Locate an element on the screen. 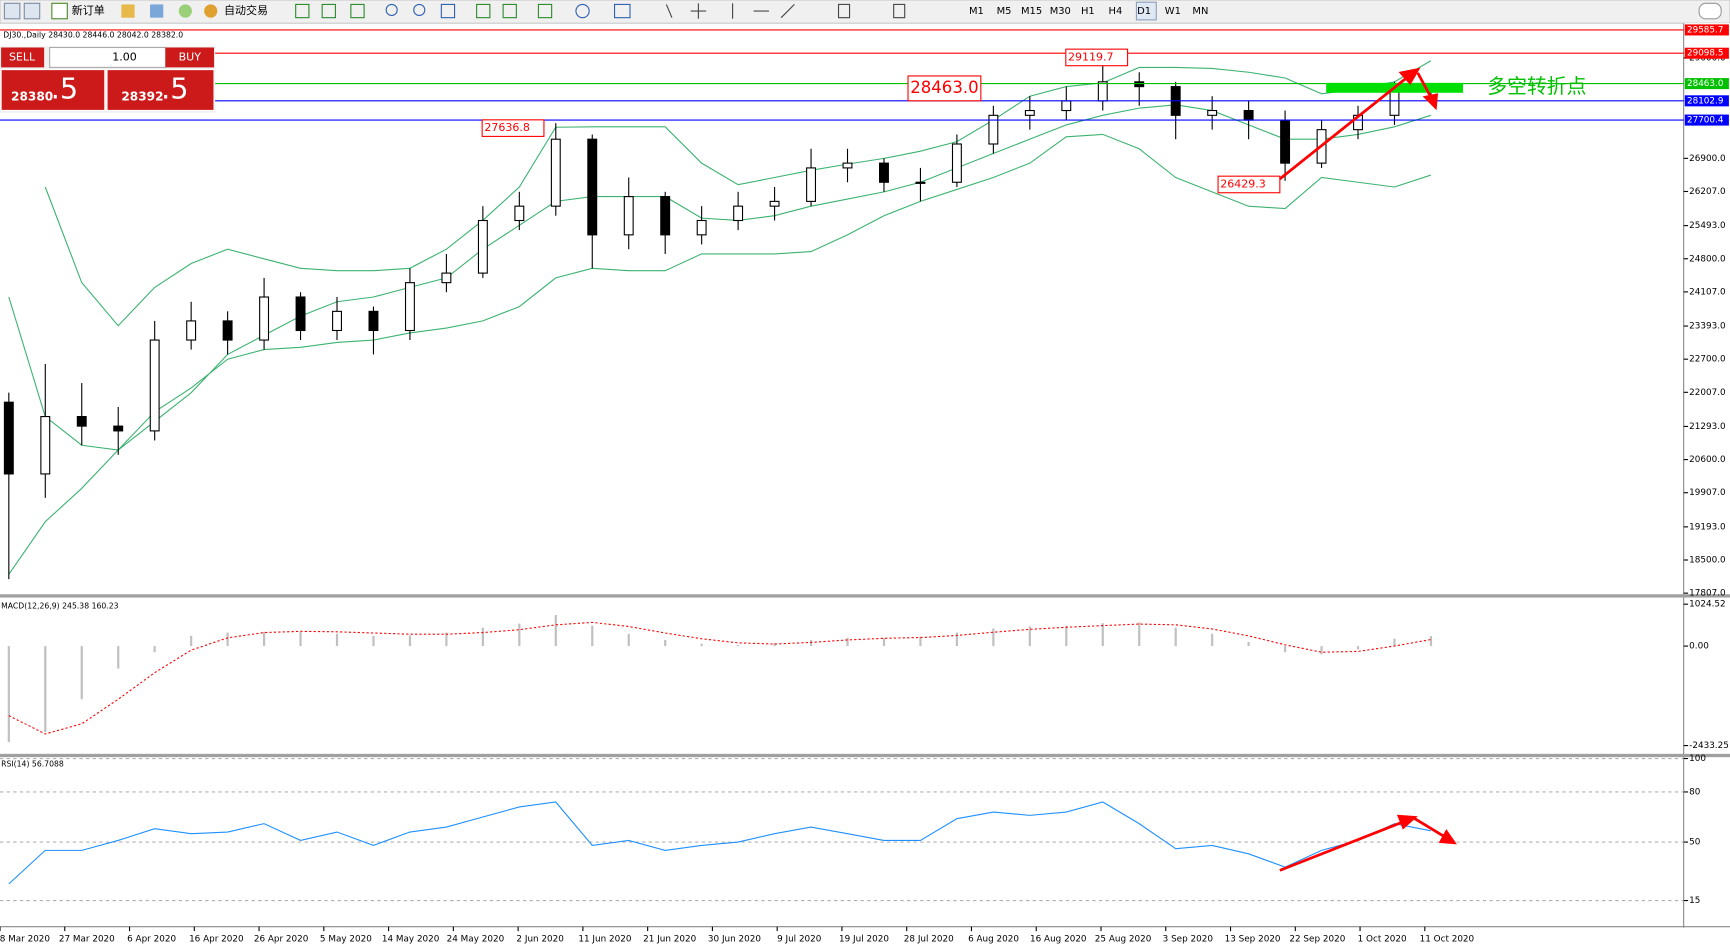  x-tick-label: 6 Aug 2020 is located at coordinates (993, 939).